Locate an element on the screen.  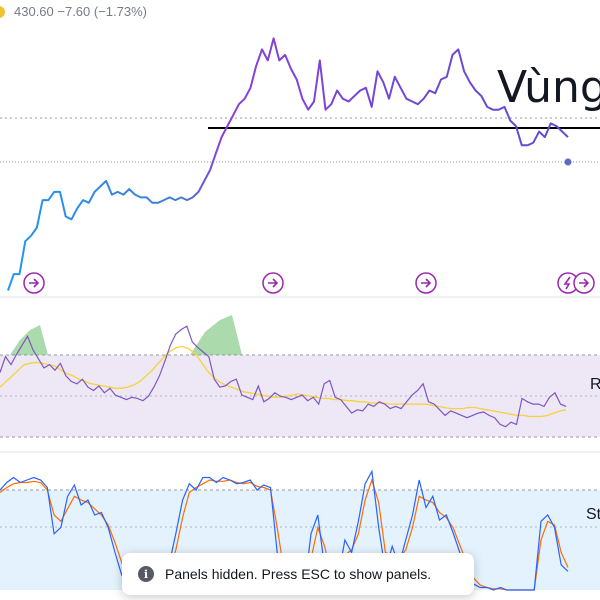
toast-message: Panels hidden. Press ESC to show panels. is located at coordinates (298, 574).